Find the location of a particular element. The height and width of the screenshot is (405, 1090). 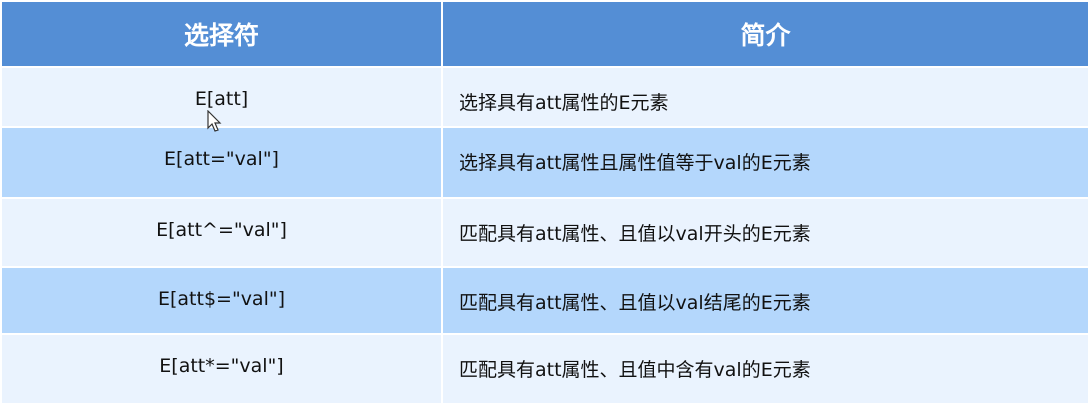

selector-cell: E[att^="val"] is located at coordinates (221, 232).